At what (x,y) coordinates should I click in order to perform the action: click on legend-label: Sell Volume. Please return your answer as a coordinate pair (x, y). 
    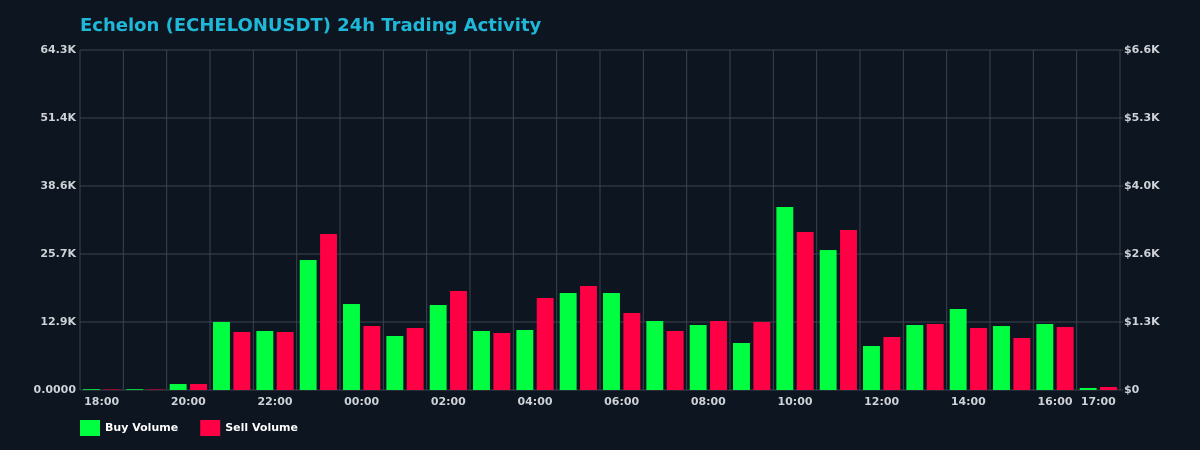
    Looking at the image, I should click on (261, 427).